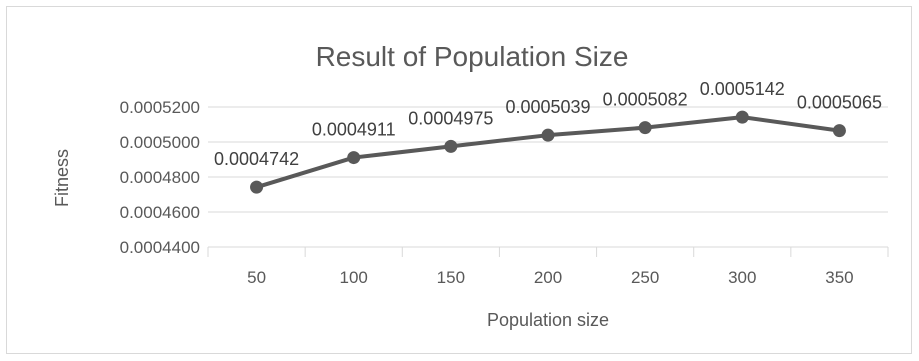  Describe the element at coordinates (256, 277) in the screenshot. I see `x-tick-label: 50` at that location.